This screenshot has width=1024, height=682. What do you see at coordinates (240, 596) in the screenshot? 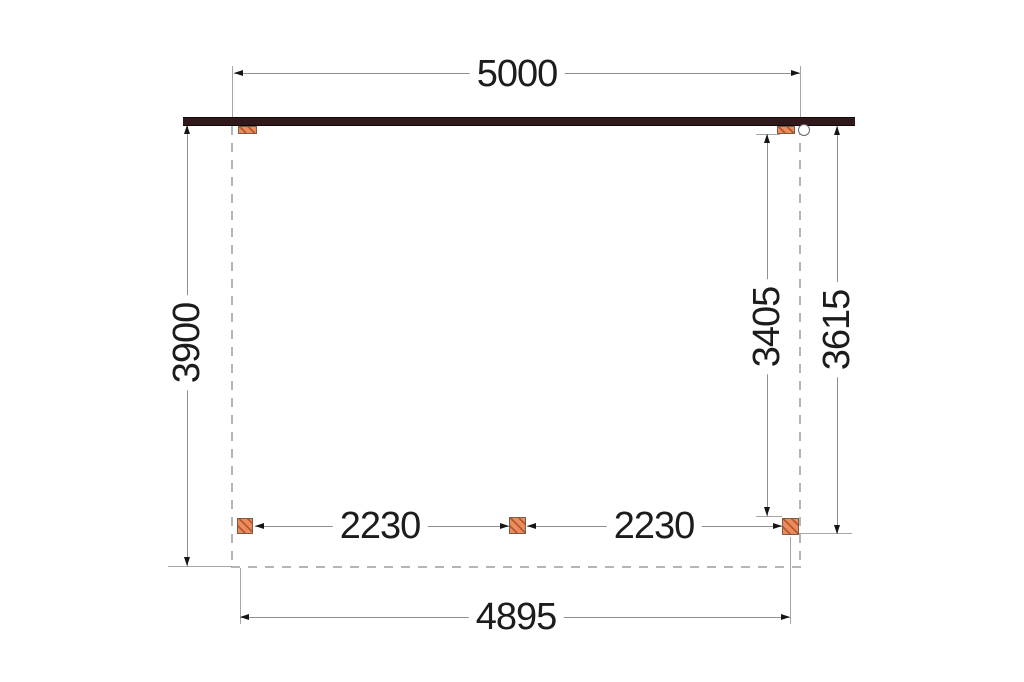
I see `extension-line-bottom-left` at bounding box center [240, 596].